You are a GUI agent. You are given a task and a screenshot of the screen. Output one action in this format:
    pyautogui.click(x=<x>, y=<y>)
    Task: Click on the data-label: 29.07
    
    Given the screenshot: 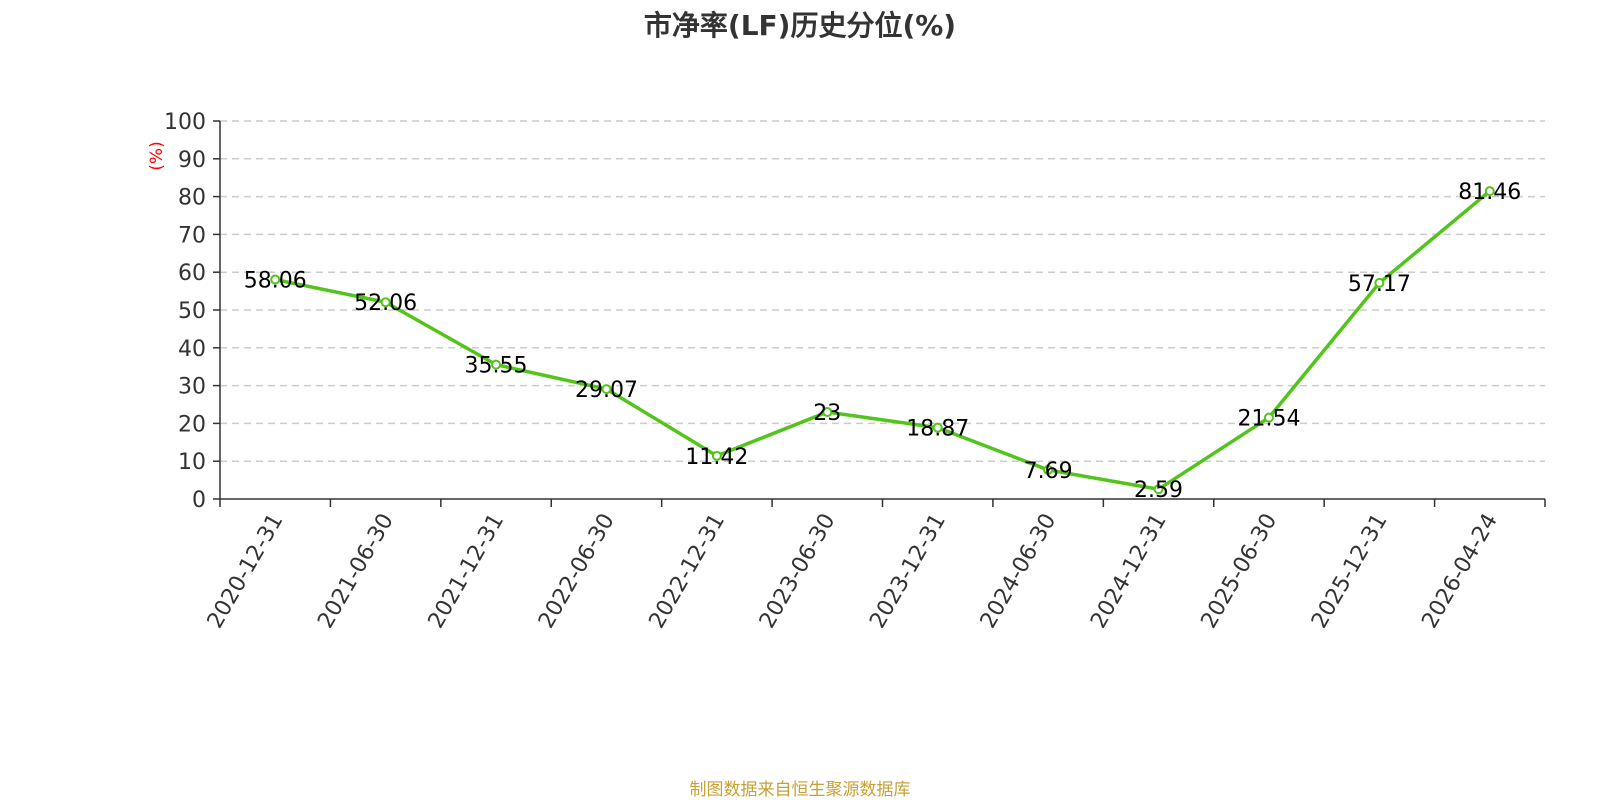 What is the action you would take?
    pyautogui.click(x=606, y=390)
    